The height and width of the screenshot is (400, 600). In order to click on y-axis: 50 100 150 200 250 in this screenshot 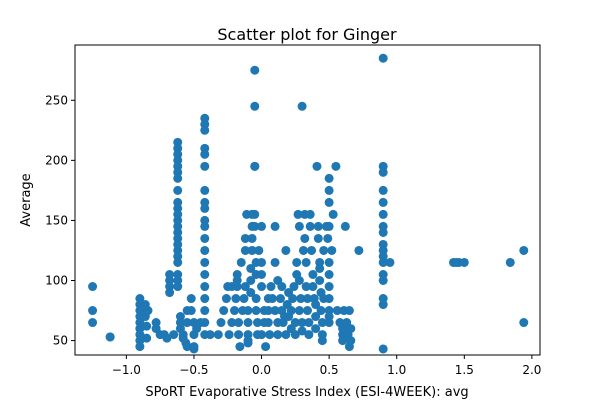, I will do `click(60, 220)`.